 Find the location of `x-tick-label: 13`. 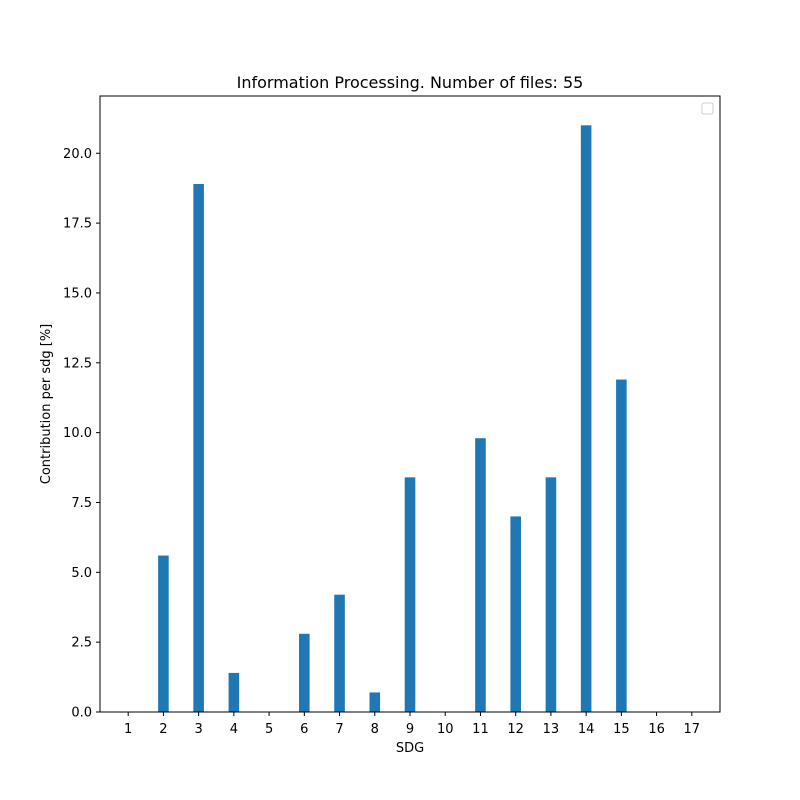

x-tick-label: 13 is located at coordinates (551, 729).